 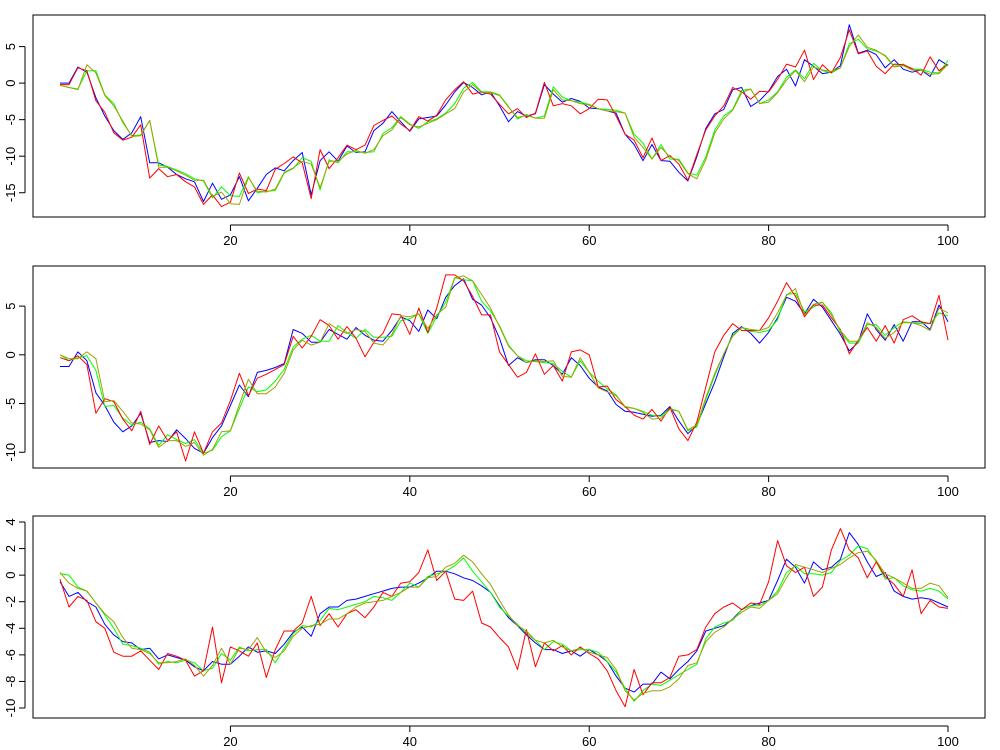 What do you see at coordinates (10, 192) in the screenshot?
I see `y-tick-label: -15` at bounding box center [10, 192].